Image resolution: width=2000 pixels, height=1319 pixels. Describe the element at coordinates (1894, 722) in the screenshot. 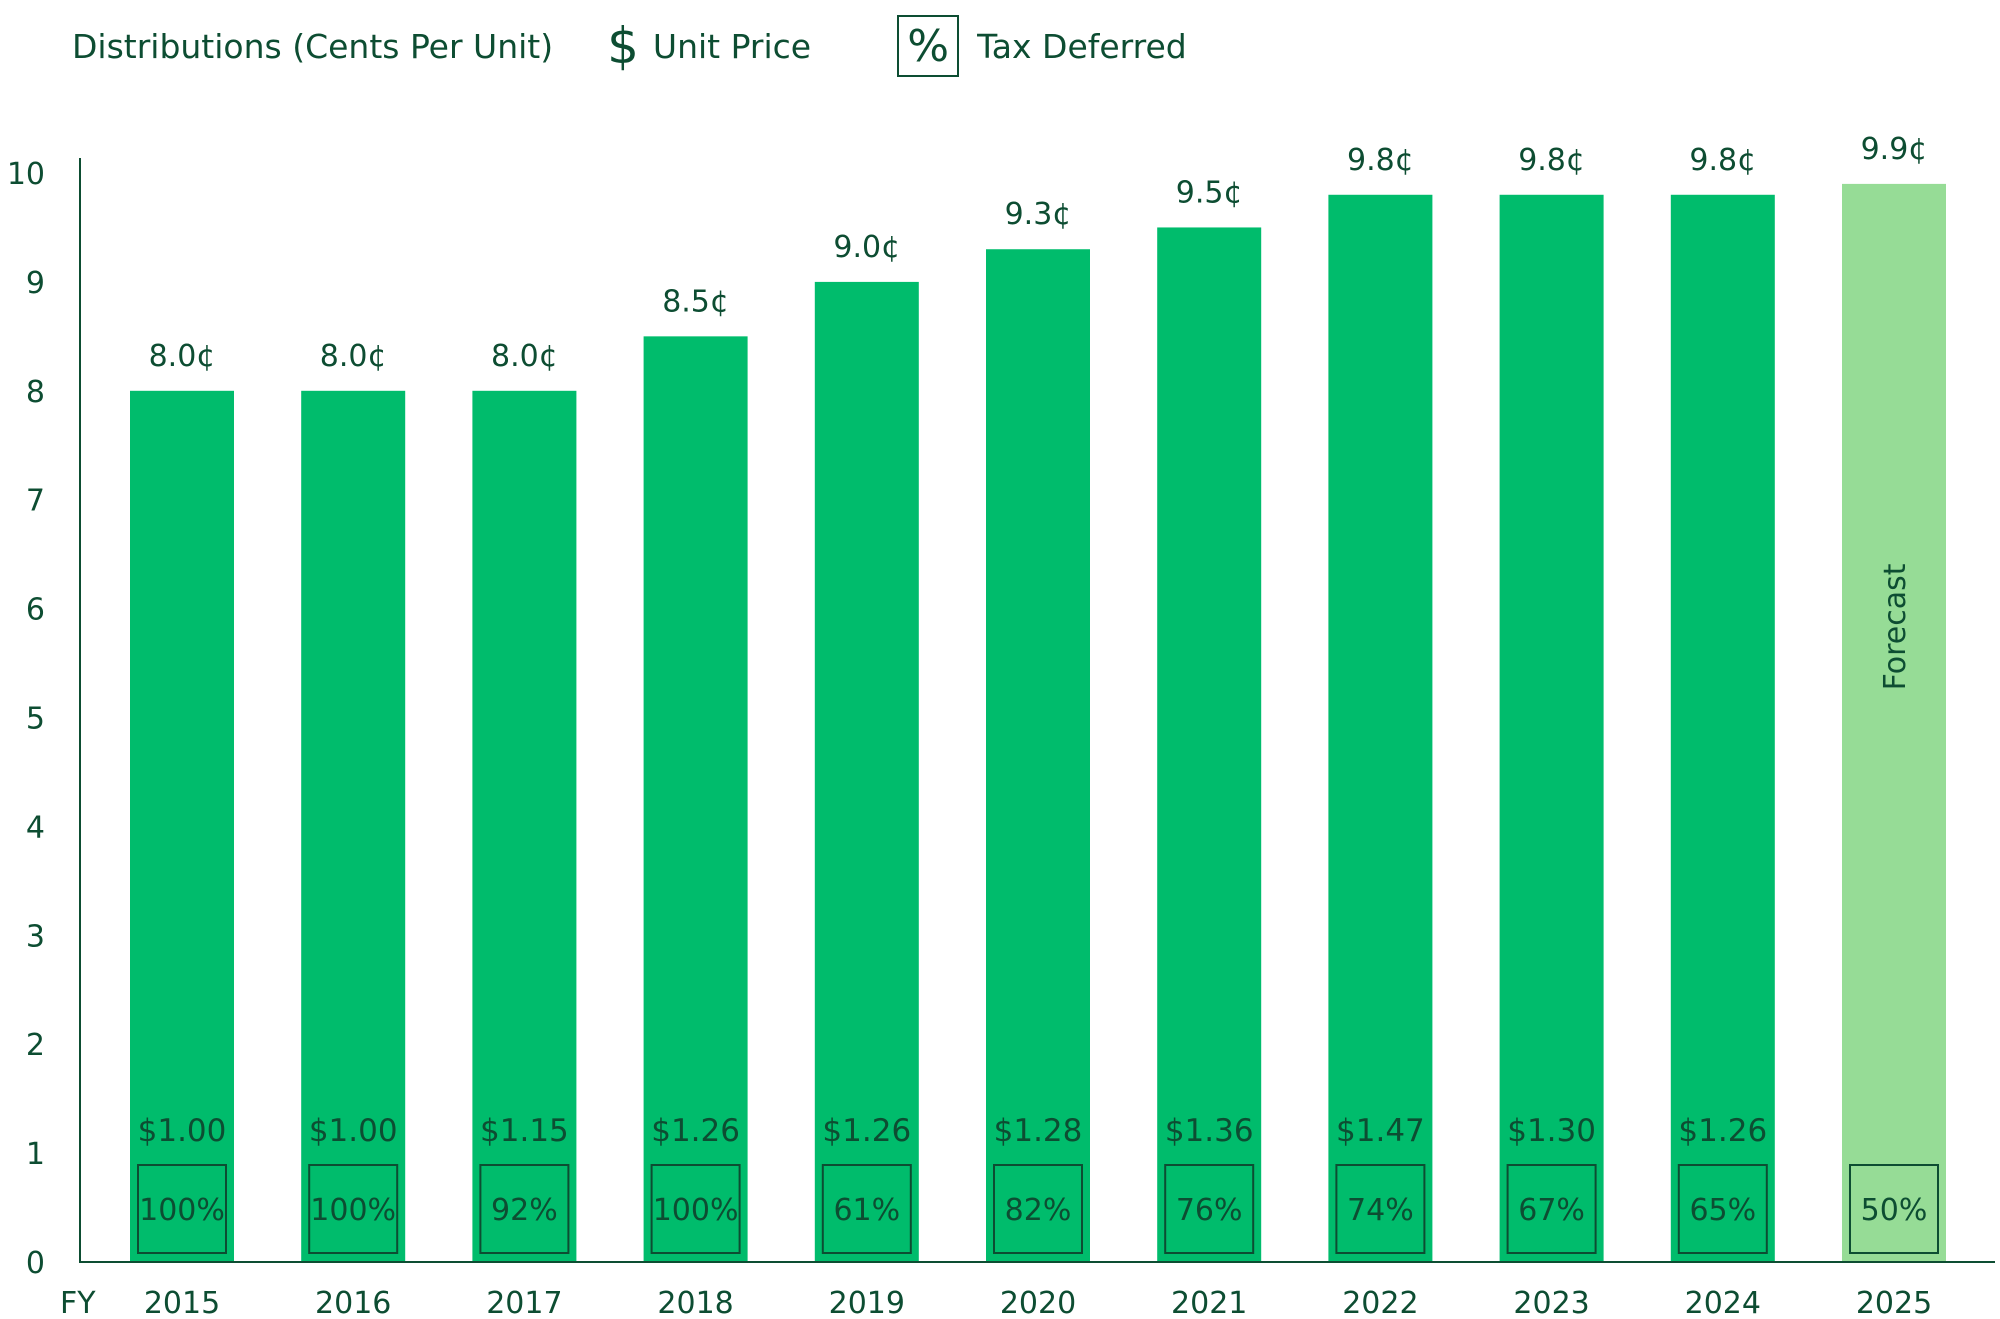

I see `forecast-bar` at that location.